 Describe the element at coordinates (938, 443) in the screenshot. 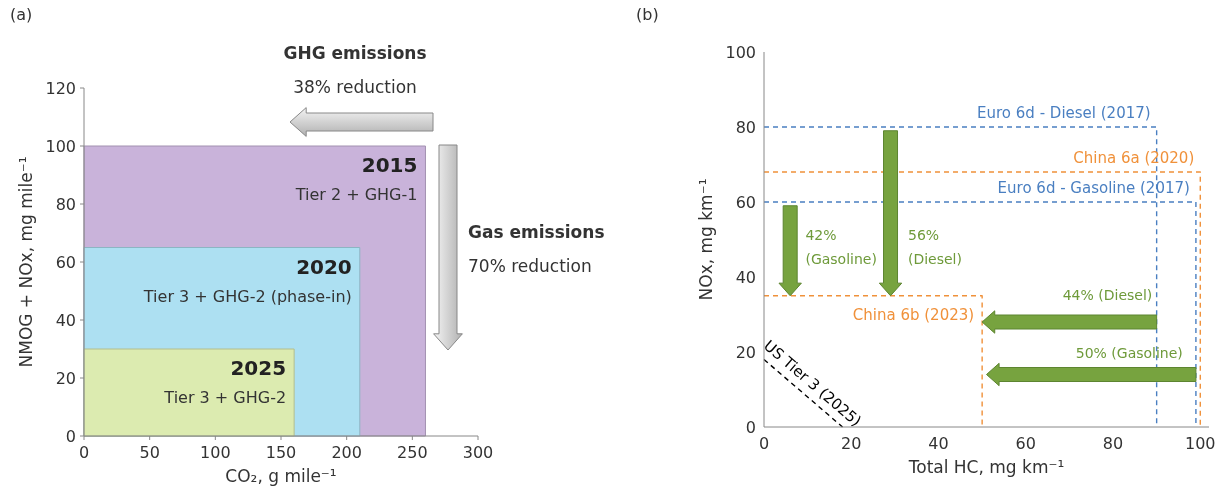

I see `x-tick-label: 40` at that location.